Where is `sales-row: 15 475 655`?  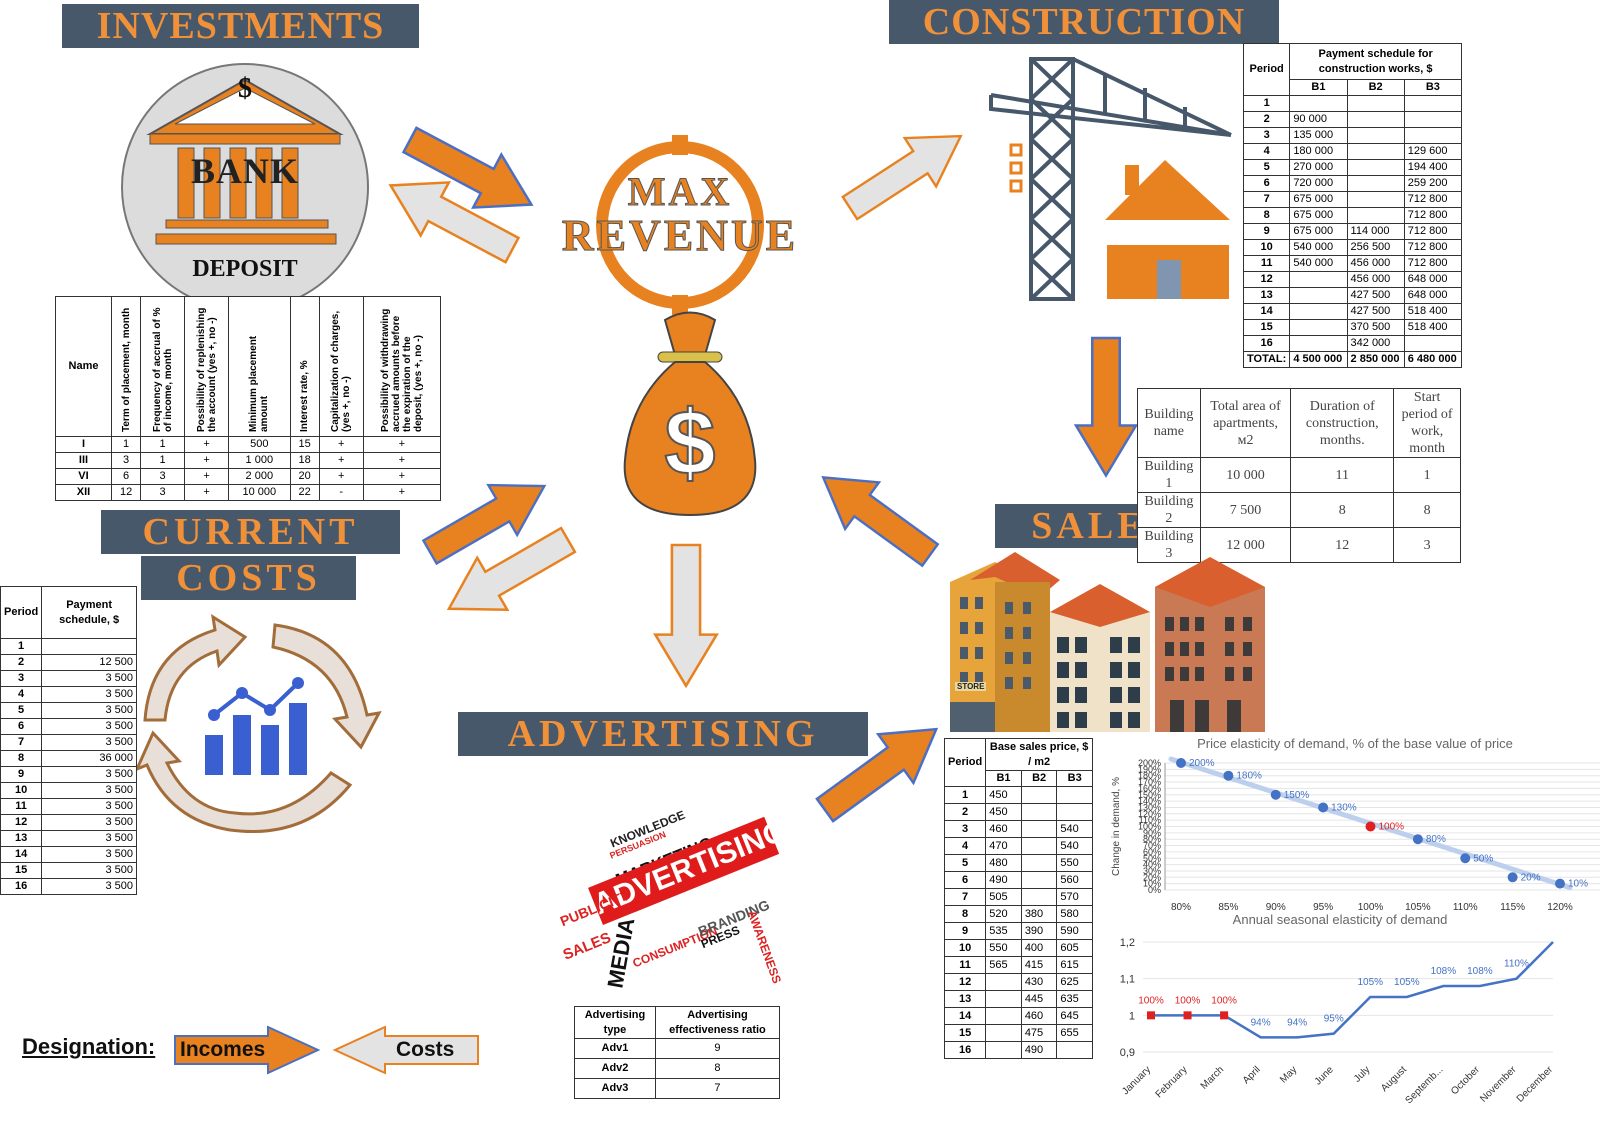 sales-row: 15 475 655 is located at coordinates (1018, 1033).